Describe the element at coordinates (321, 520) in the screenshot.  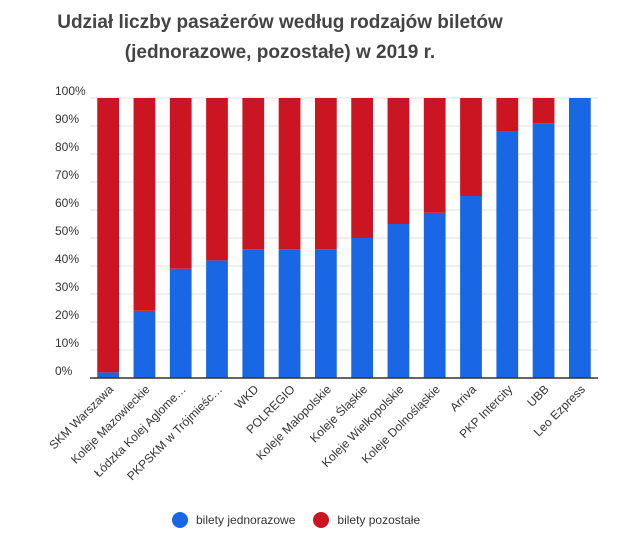
I see `legend-swatch-red` at that location.